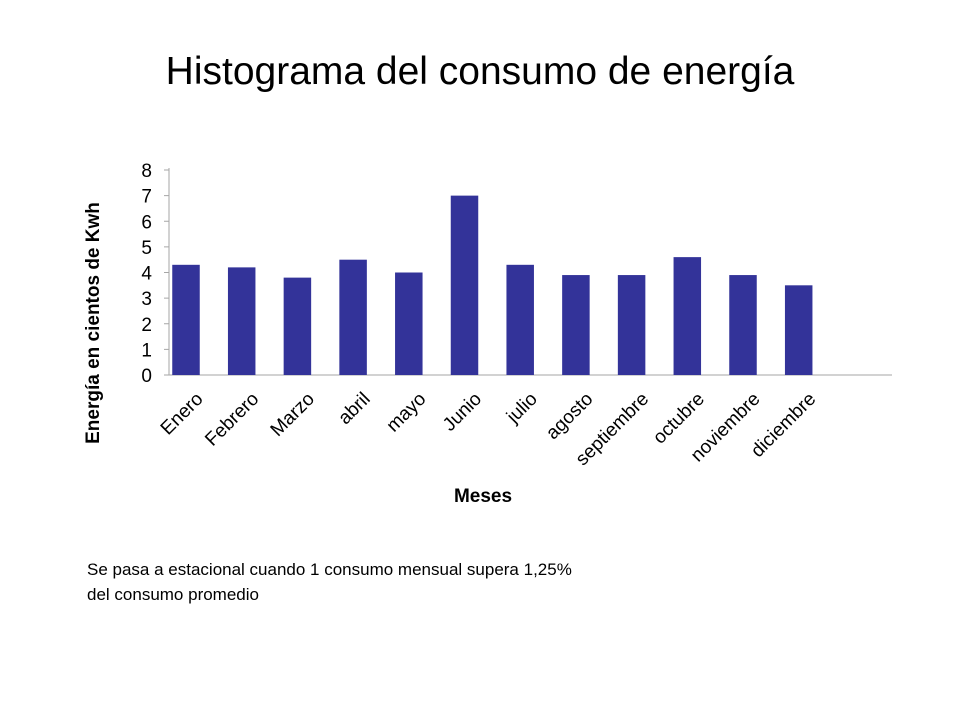  I want to click on x-tick-label: mayo, so click(407, 413).